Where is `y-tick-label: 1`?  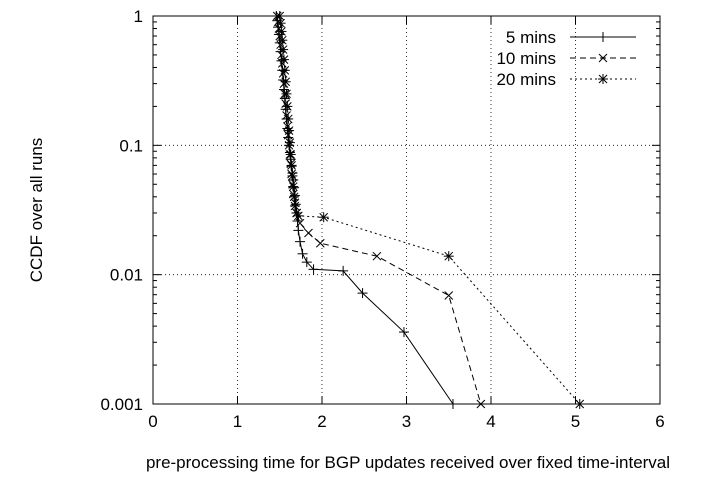 y-tick-label: 1 is located at coordinates (138, 16).